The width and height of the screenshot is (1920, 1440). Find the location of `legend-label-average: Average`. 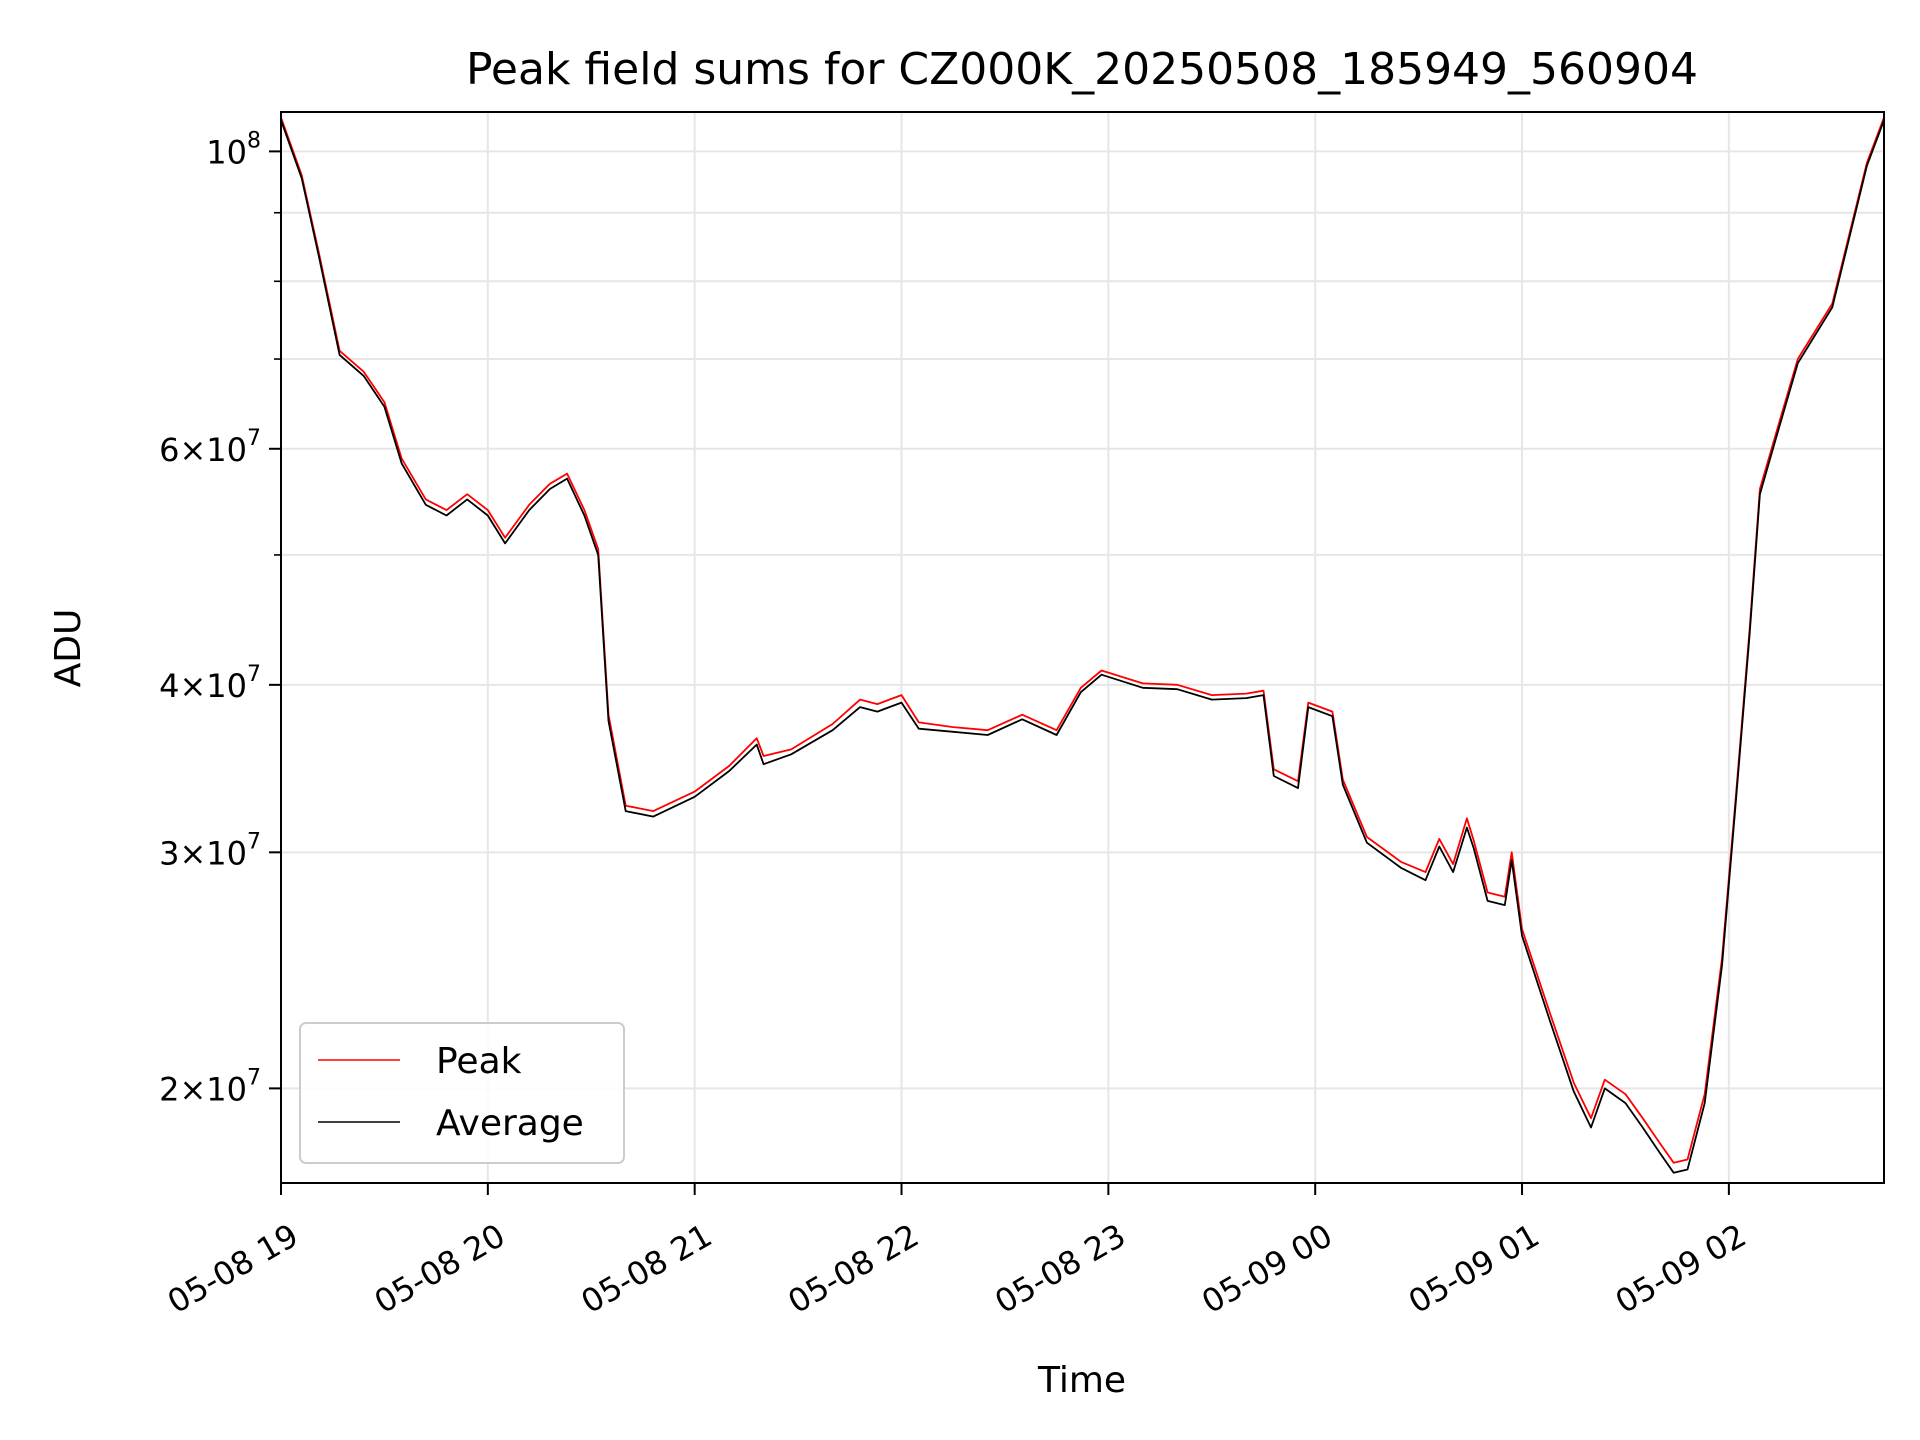

legend-label-average: Average is located at coordinates (510, 1123).